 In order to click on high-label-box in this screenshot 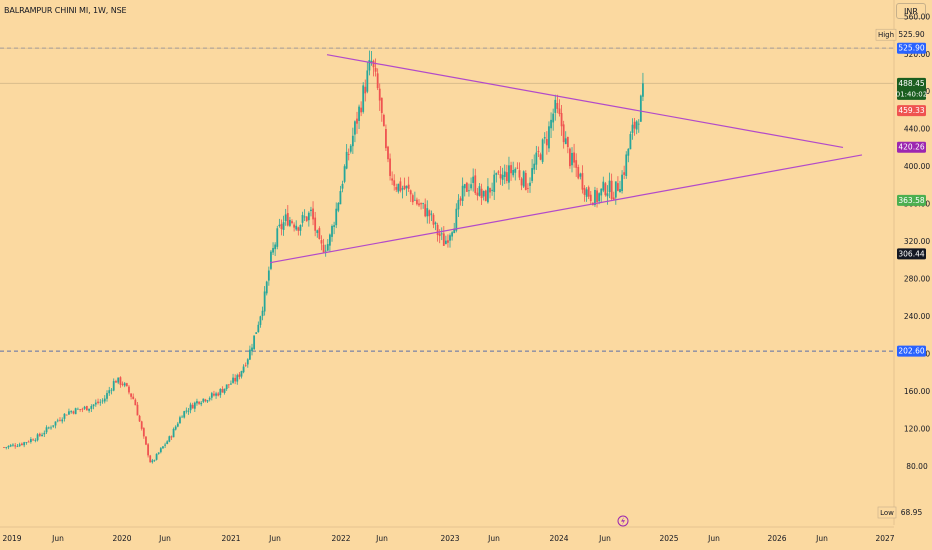, I will do `click(886, 34)`.